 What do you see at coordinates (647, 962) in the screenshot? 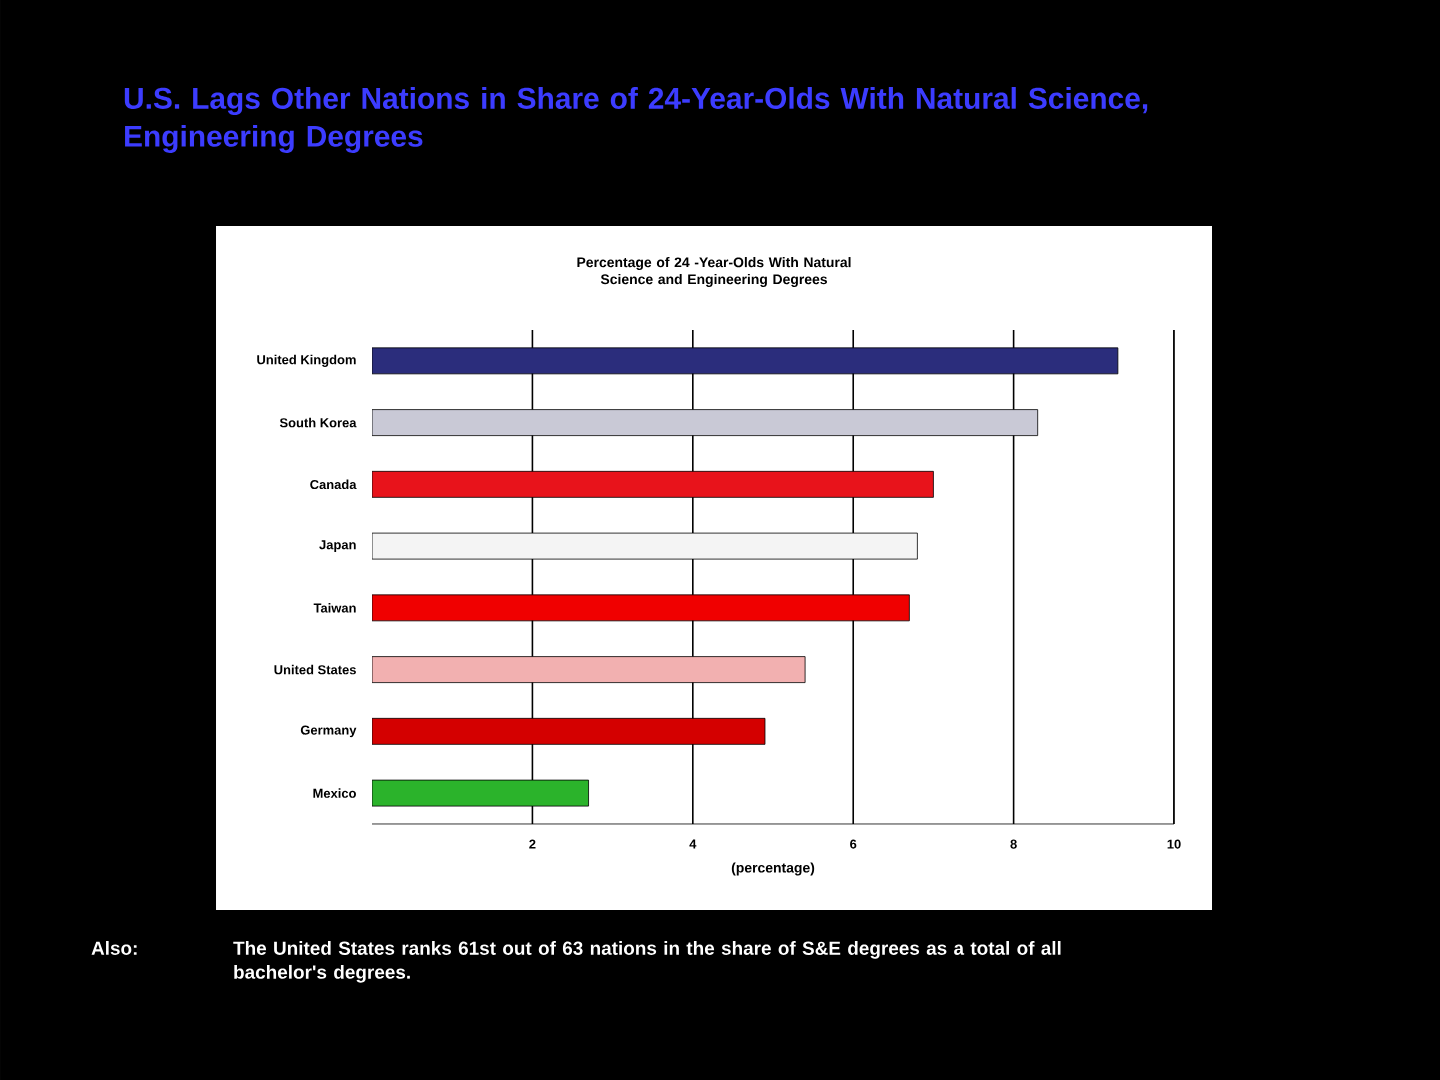
I see `text: The United States ranks 61st out of 63 nations in the share of S&E degrees as a total of all bachelor's degrees.` at bounding box center [647, 962].